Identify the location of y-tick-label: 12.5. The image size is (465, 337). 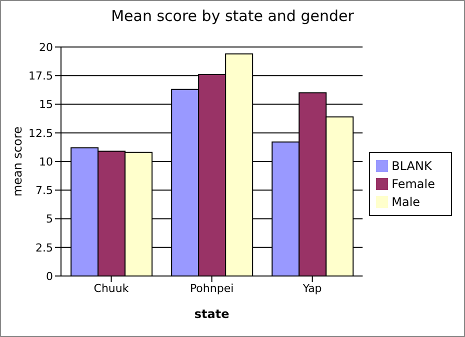
(40, 133).